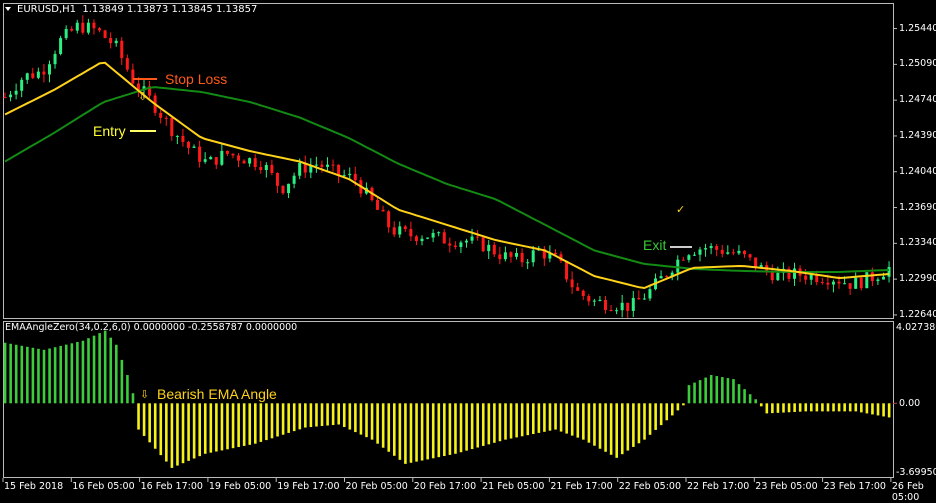 This screenshot has width=936, height=503. Describe the element at coordinates (109, 131) in the screenshot. I see `entry-label: Entry` at that location.